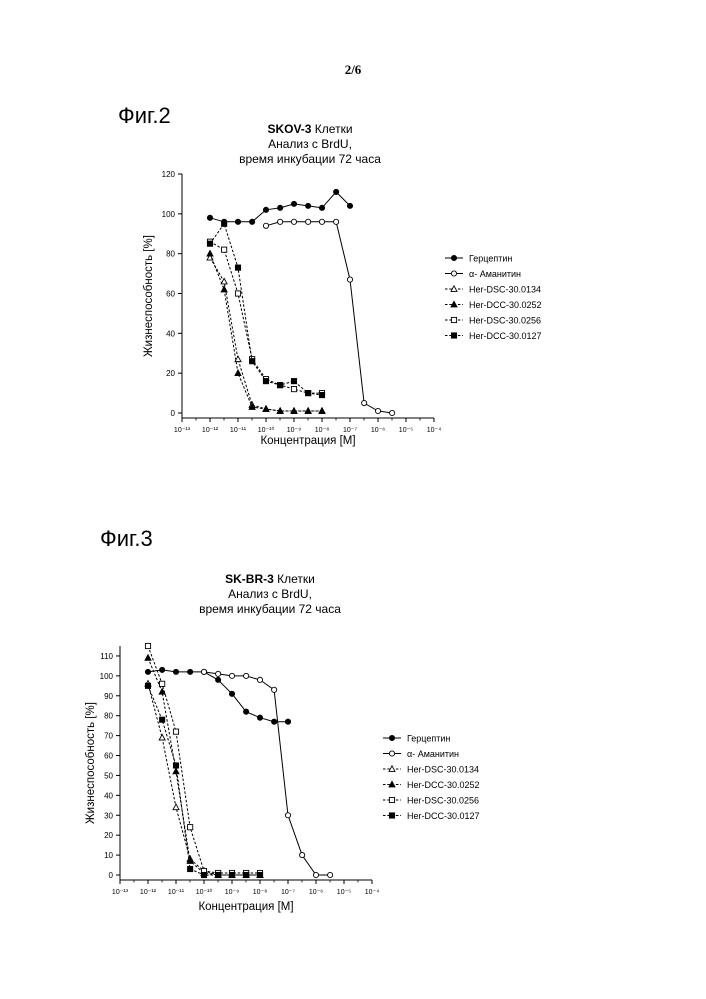 Image resolution: width=706 pixels, height=999 pixels. Describe the element at coordinates (406, 430) in the screenshot. I see `chart-1-x-tick-label: 10⁻⁵` at that location.